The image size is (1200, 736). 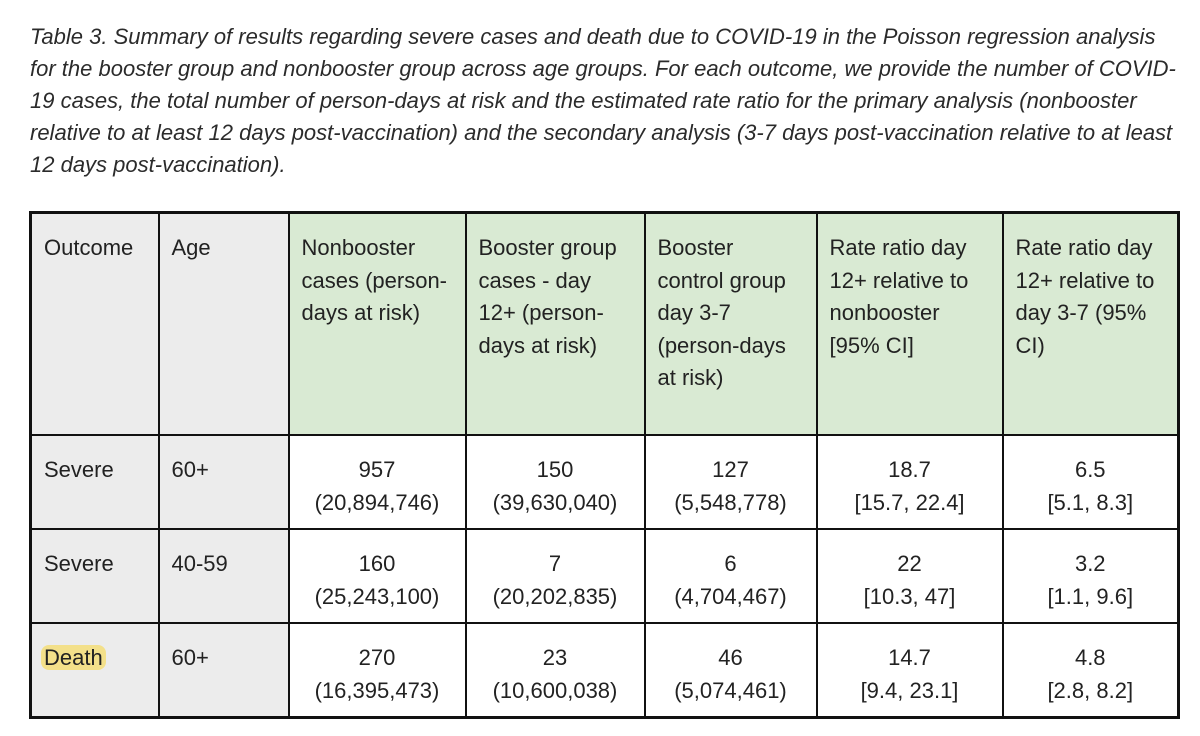 I want to click on age-cell: 40-59, so click(x=223, y=576).